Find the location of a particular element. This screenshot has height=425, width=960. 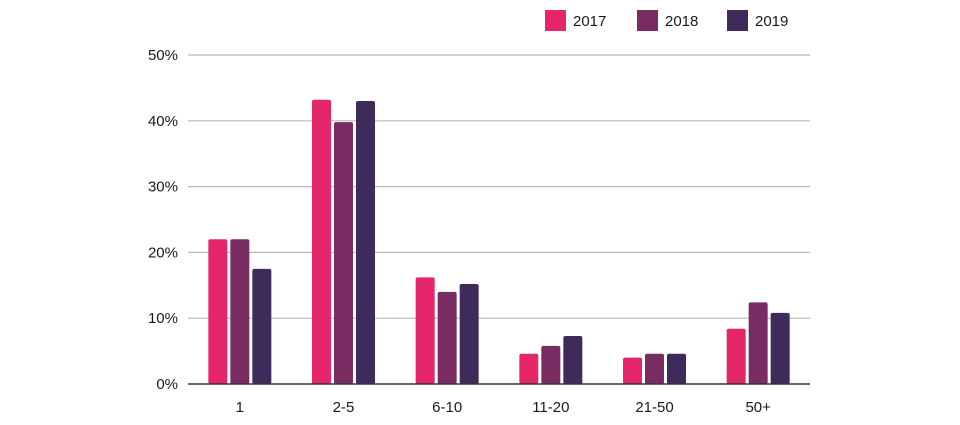

legend-swatch-2017 is located at coordinates (555, 20).